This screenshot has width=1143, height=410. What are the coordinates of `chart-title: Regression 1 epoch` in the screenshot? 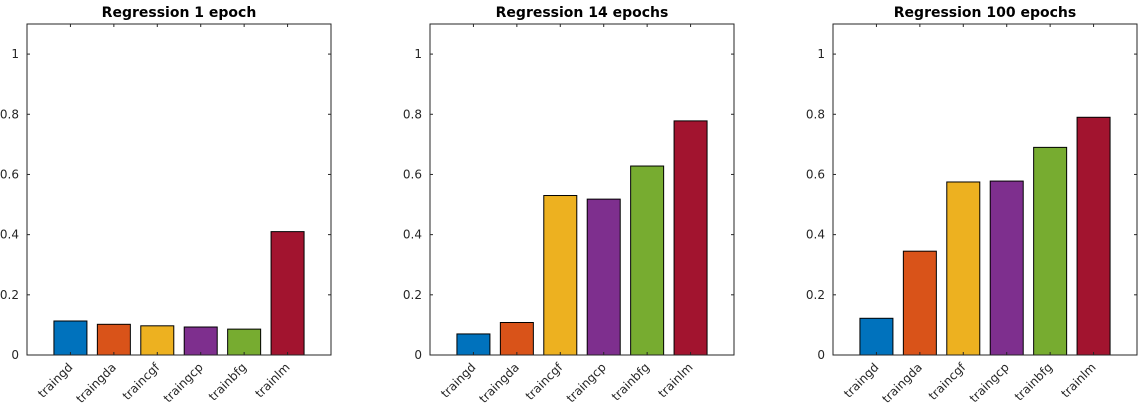 It's located at (179, 13).